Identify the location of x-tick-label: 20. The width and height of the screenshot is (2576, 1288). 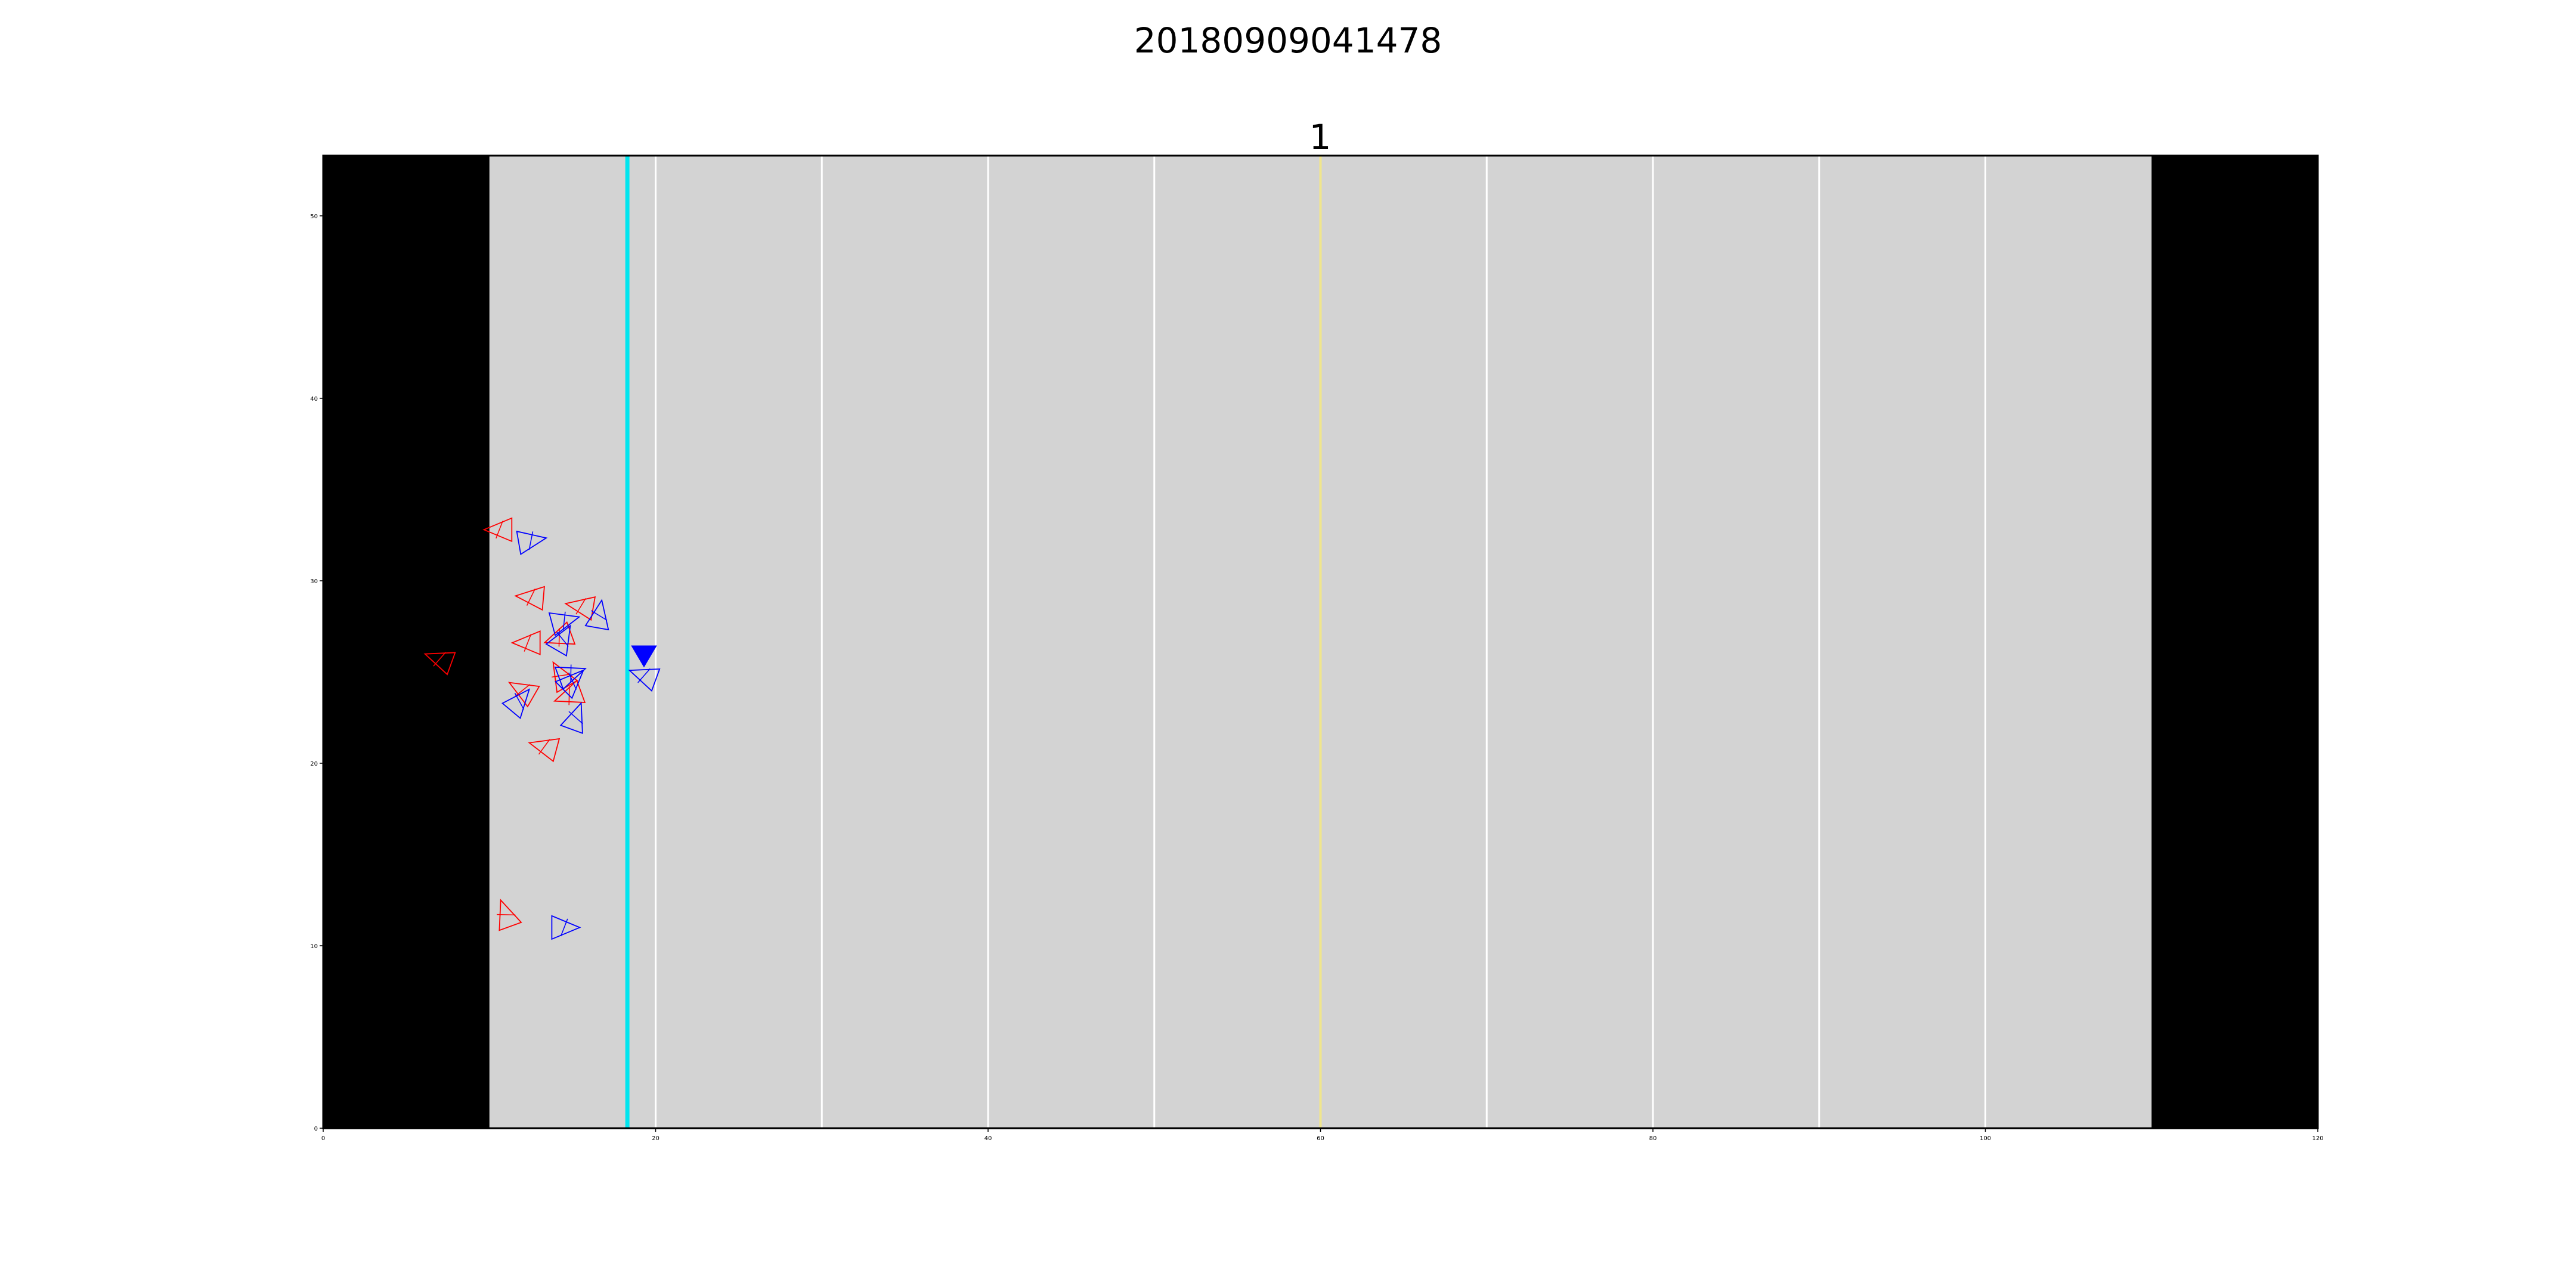
(656, 1139).